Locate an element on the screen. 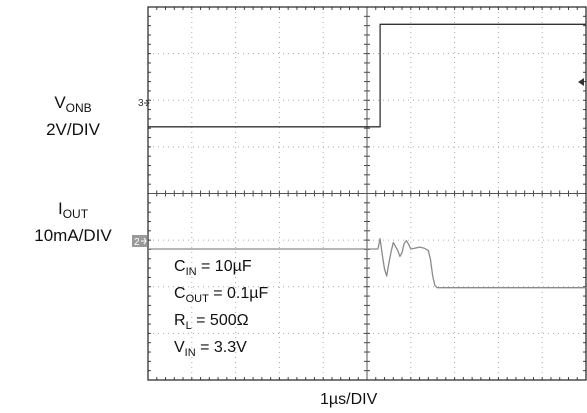 This screenshot has width=587, height=413. rl-symbol: R is located at coordinates (180, 320).